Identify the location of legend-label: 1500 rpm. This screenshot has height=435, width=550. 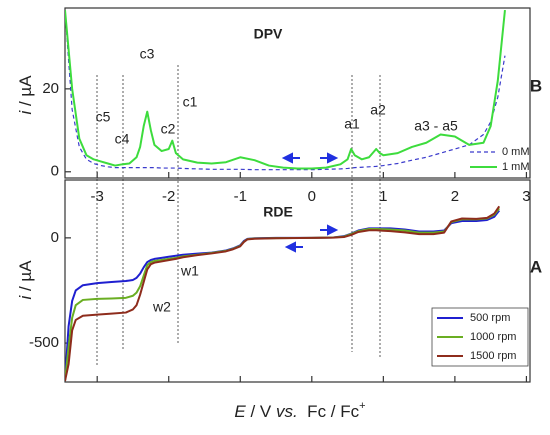
(493, 356).